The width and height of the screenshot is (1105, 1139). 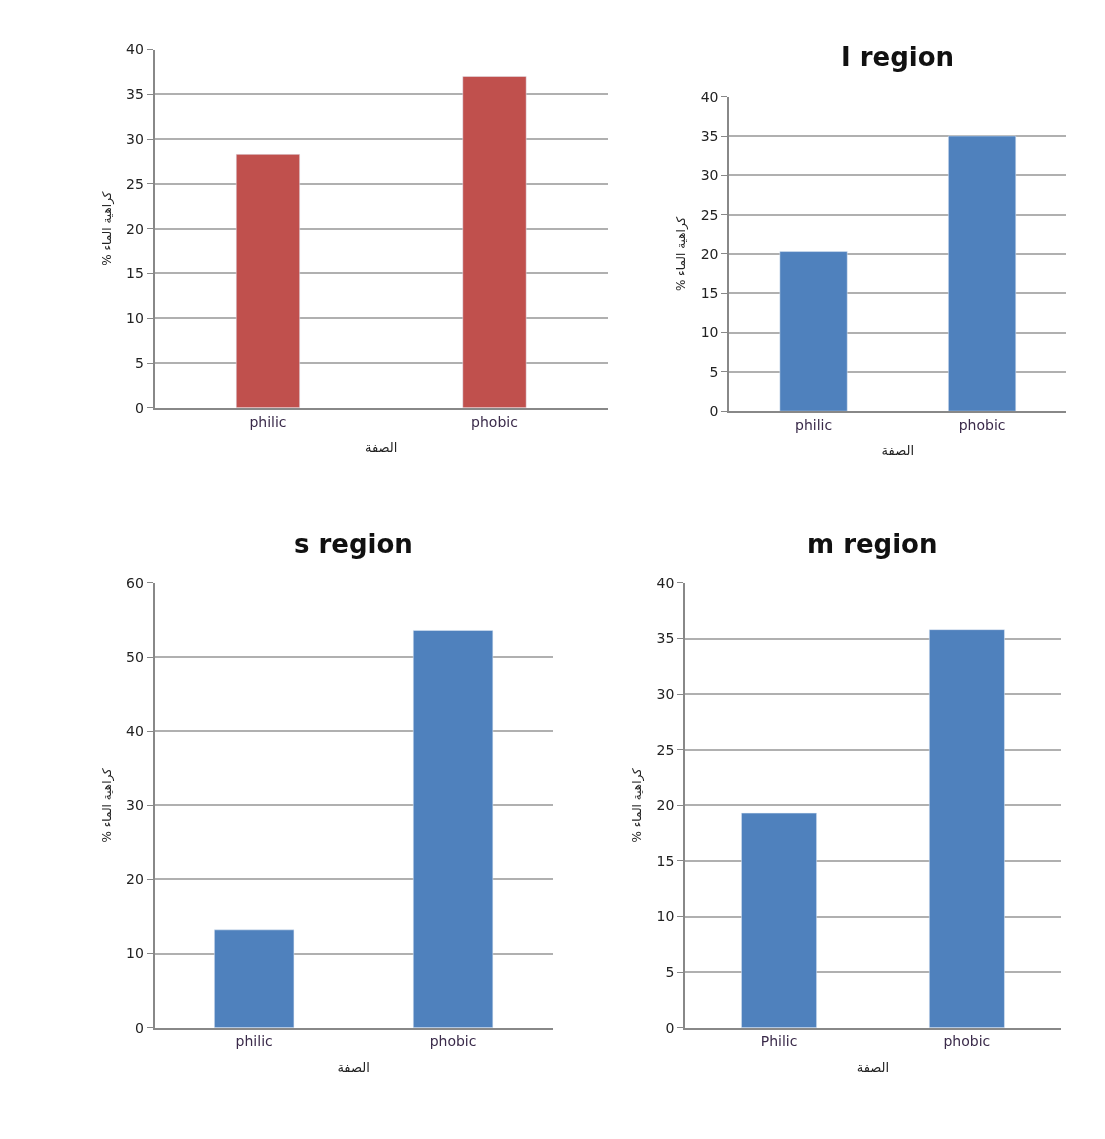 I want to click on x-tick-label: Philic, so click(x=779, y=1041).